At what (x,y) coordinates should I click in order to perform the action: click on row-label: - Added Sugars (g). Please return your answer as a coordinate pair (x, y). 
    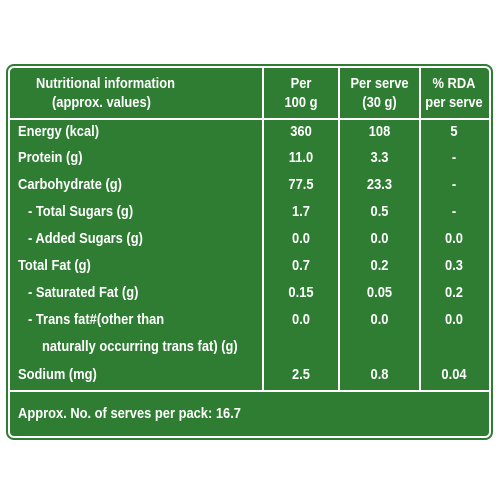
    Looking at the image, I should click on (85, 238).